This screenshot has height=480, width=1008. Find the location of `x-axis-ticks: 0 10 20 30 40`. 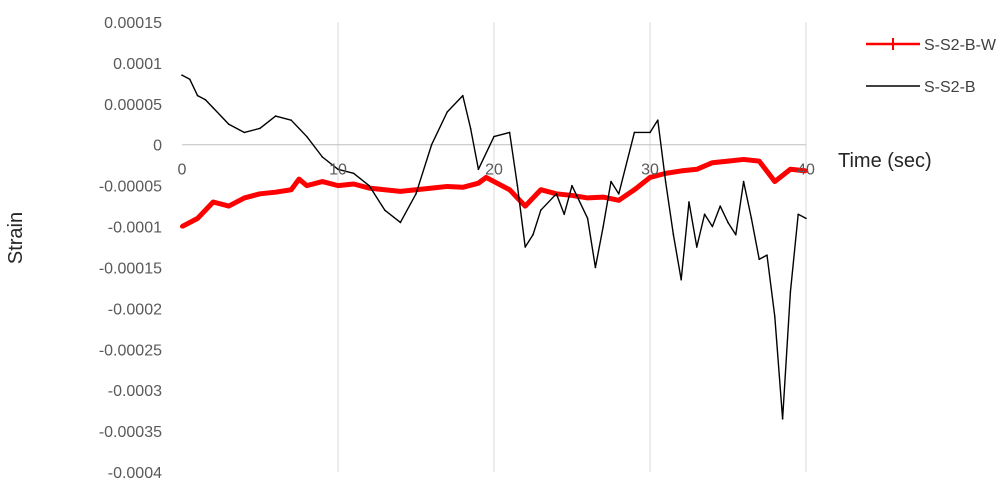

x-axis-ticks: 0 10 20 30 40 is located at coordinates (496, 170).